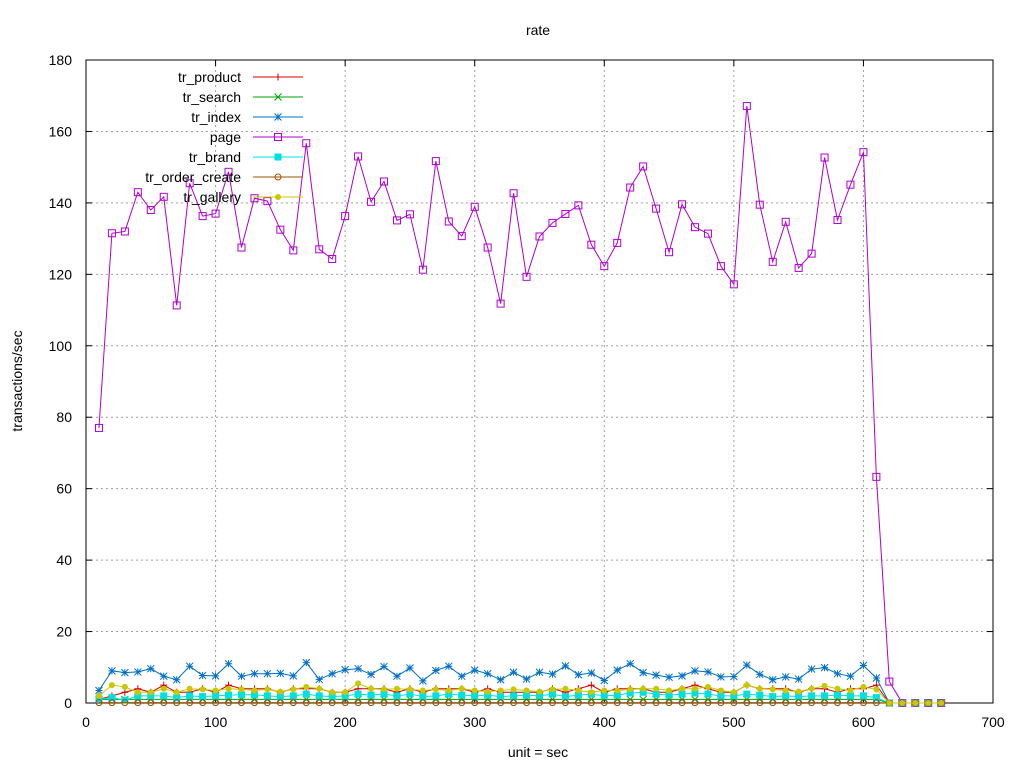 The width and height of the screenshot is (1024, 768). What do you see at coordinates (520, 703) in the screenshot?
I see `series-tr_order_create` at bounding box center [520, 703].